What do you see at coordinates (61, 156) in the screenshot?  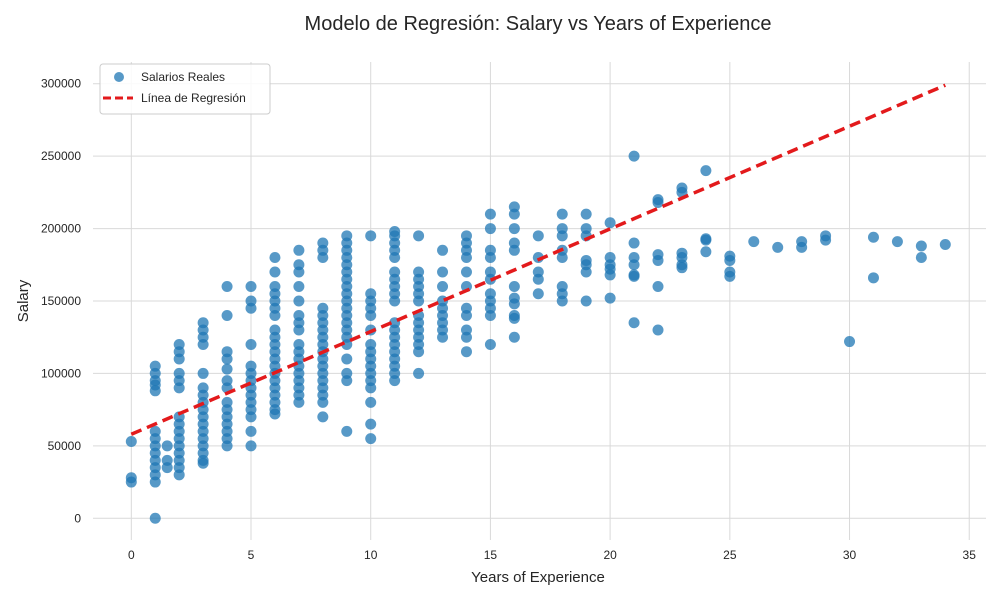 I see `y-tick-label: 250000` at bounding box center [61, 156].